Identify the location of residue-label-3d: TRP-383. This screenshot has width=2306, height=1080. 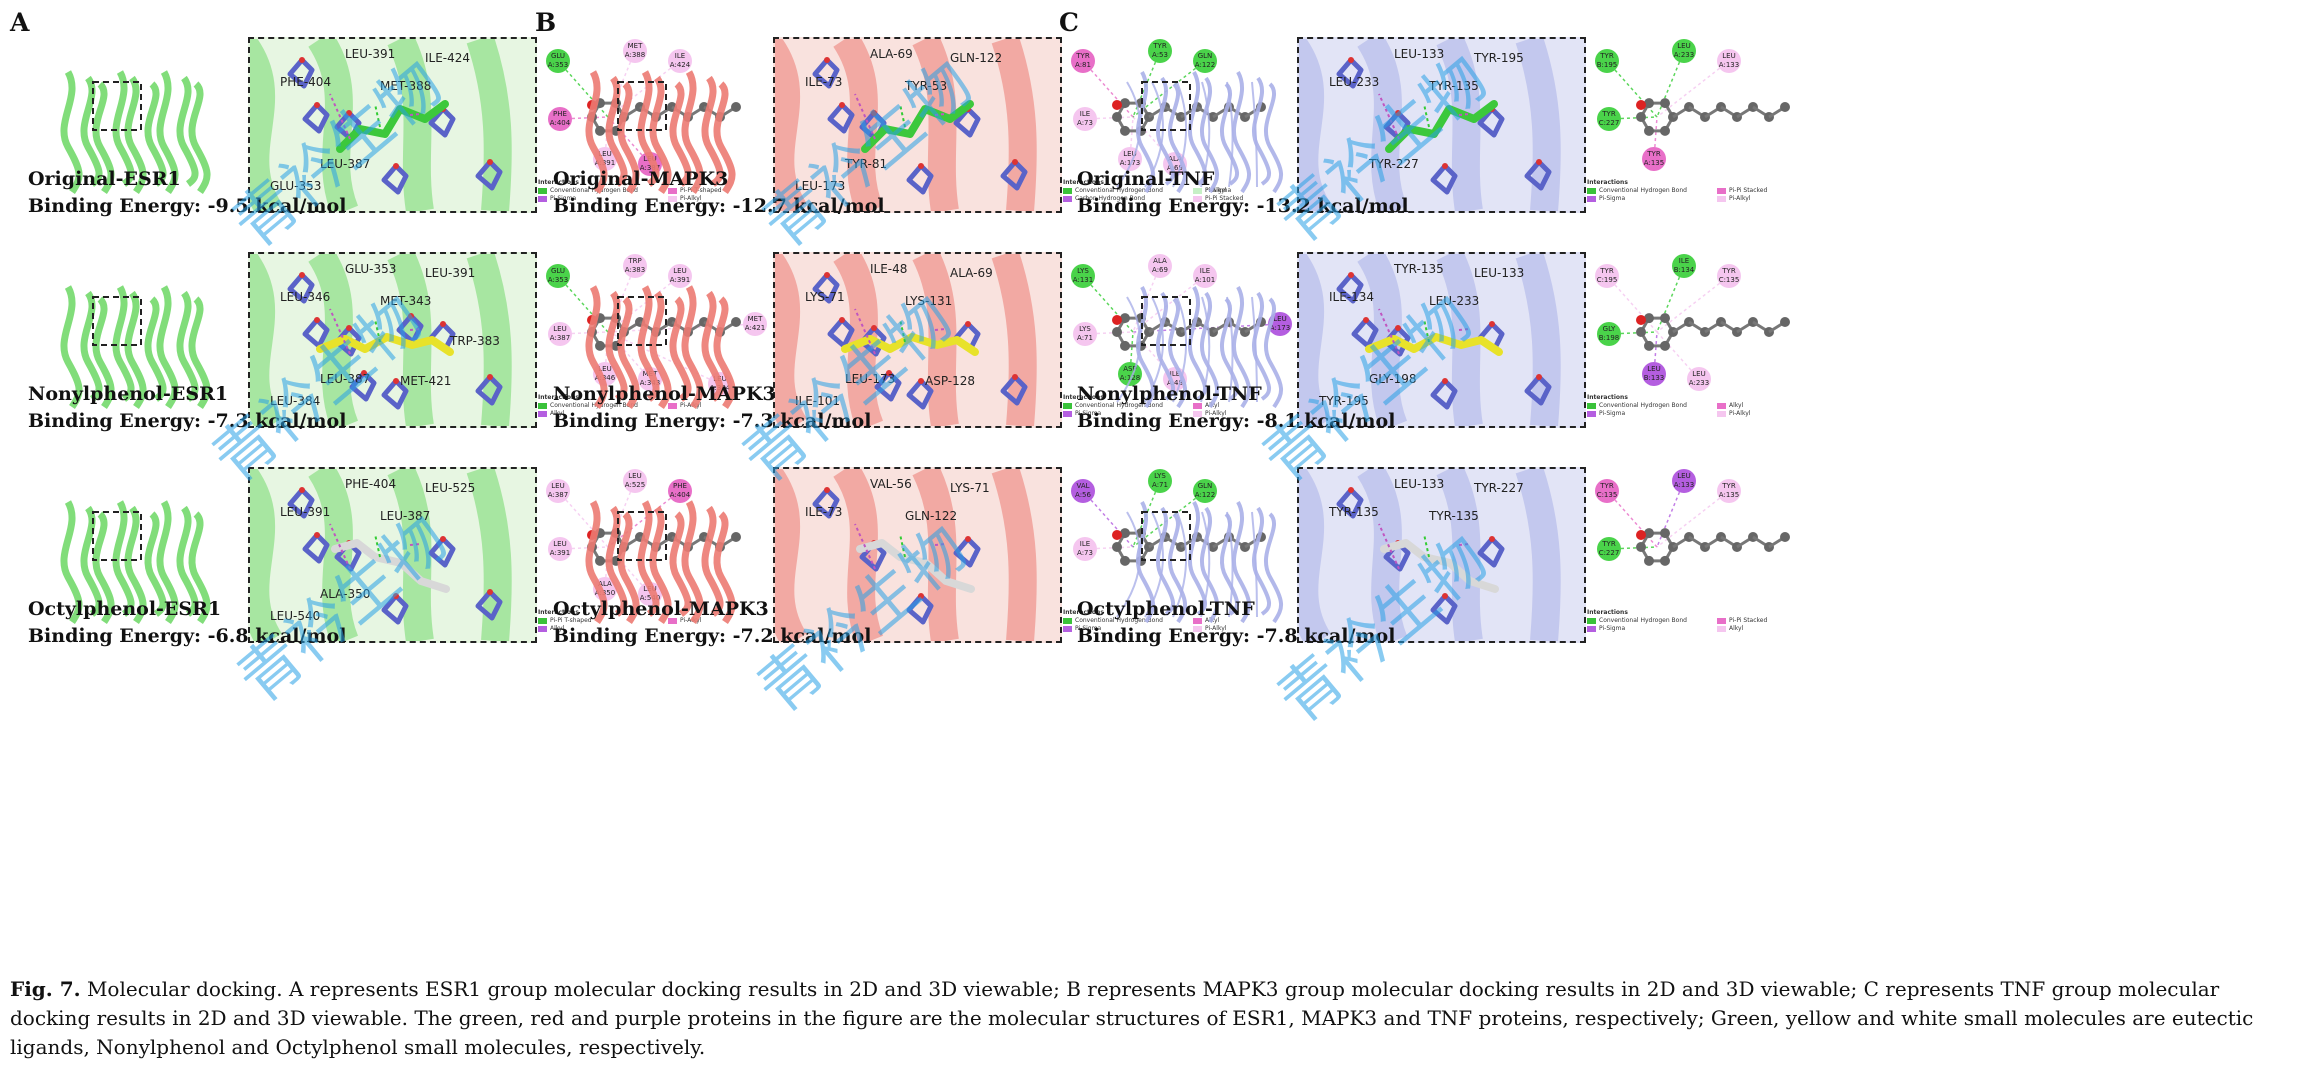
(475, 341).